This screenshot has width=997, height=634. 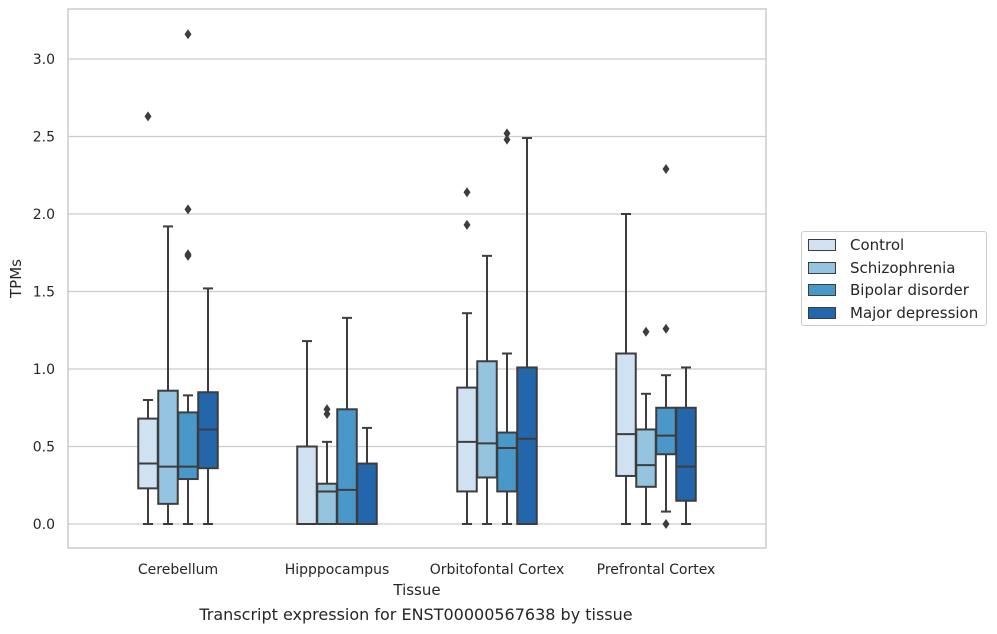 What do you see at coordinates (337, 570) in the screenshot?
I see `x-tick-label: Hipppocampus` at bounding box center [337, 570].